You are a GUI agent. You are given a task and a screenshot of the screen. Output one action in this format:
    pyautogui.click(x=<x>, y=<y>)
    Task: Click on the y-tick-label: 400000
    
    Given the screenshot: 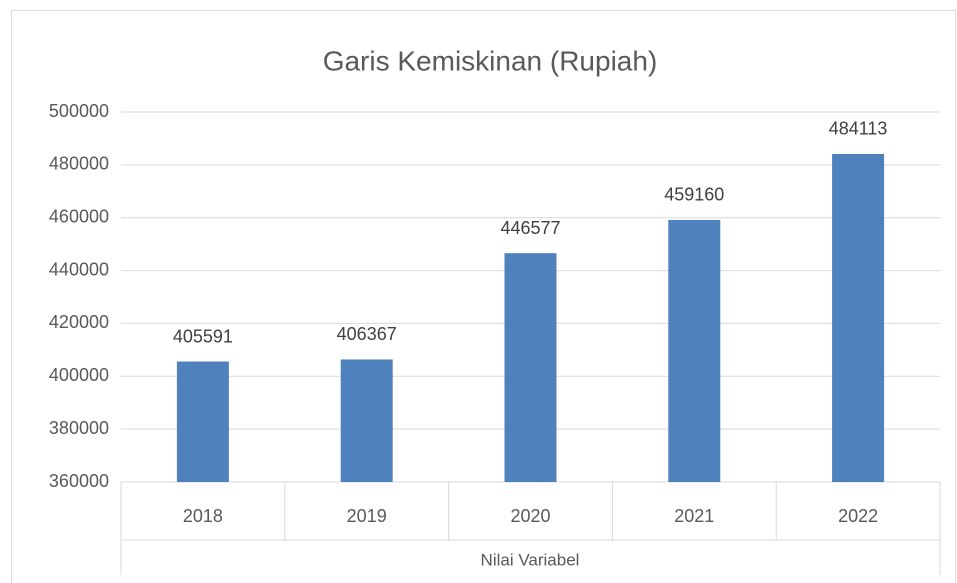 What is the action you would take?
    pyautogui.click(x=79, y=375)
    